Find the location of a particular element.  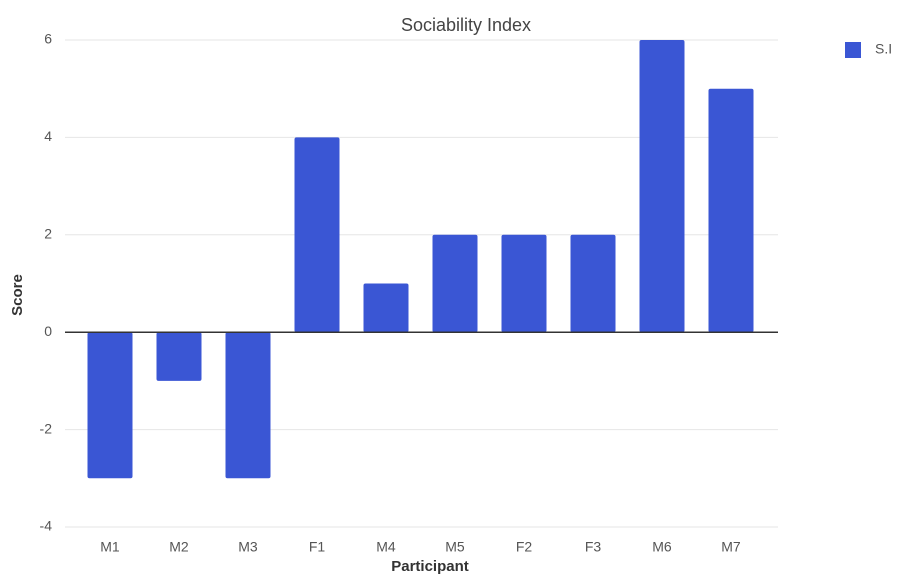

y-tick-label: -2 is located at coordinates (46, 428).